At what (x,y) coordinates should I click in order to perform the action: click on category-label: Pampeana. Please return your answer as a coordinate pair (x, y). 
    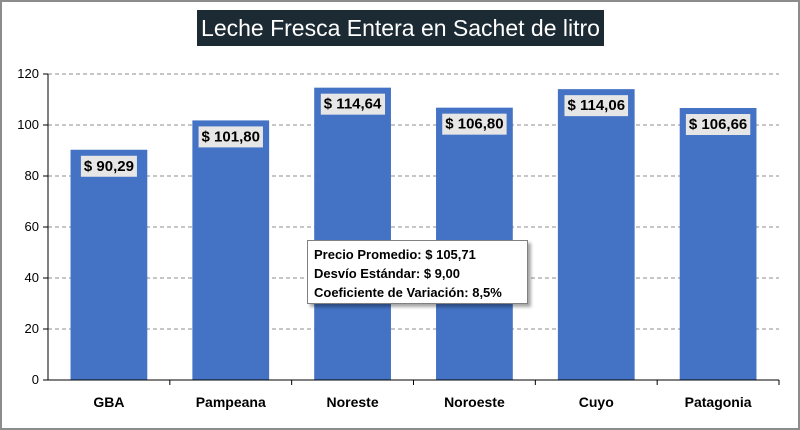
    Looking at the image, I should click on (231, 402).